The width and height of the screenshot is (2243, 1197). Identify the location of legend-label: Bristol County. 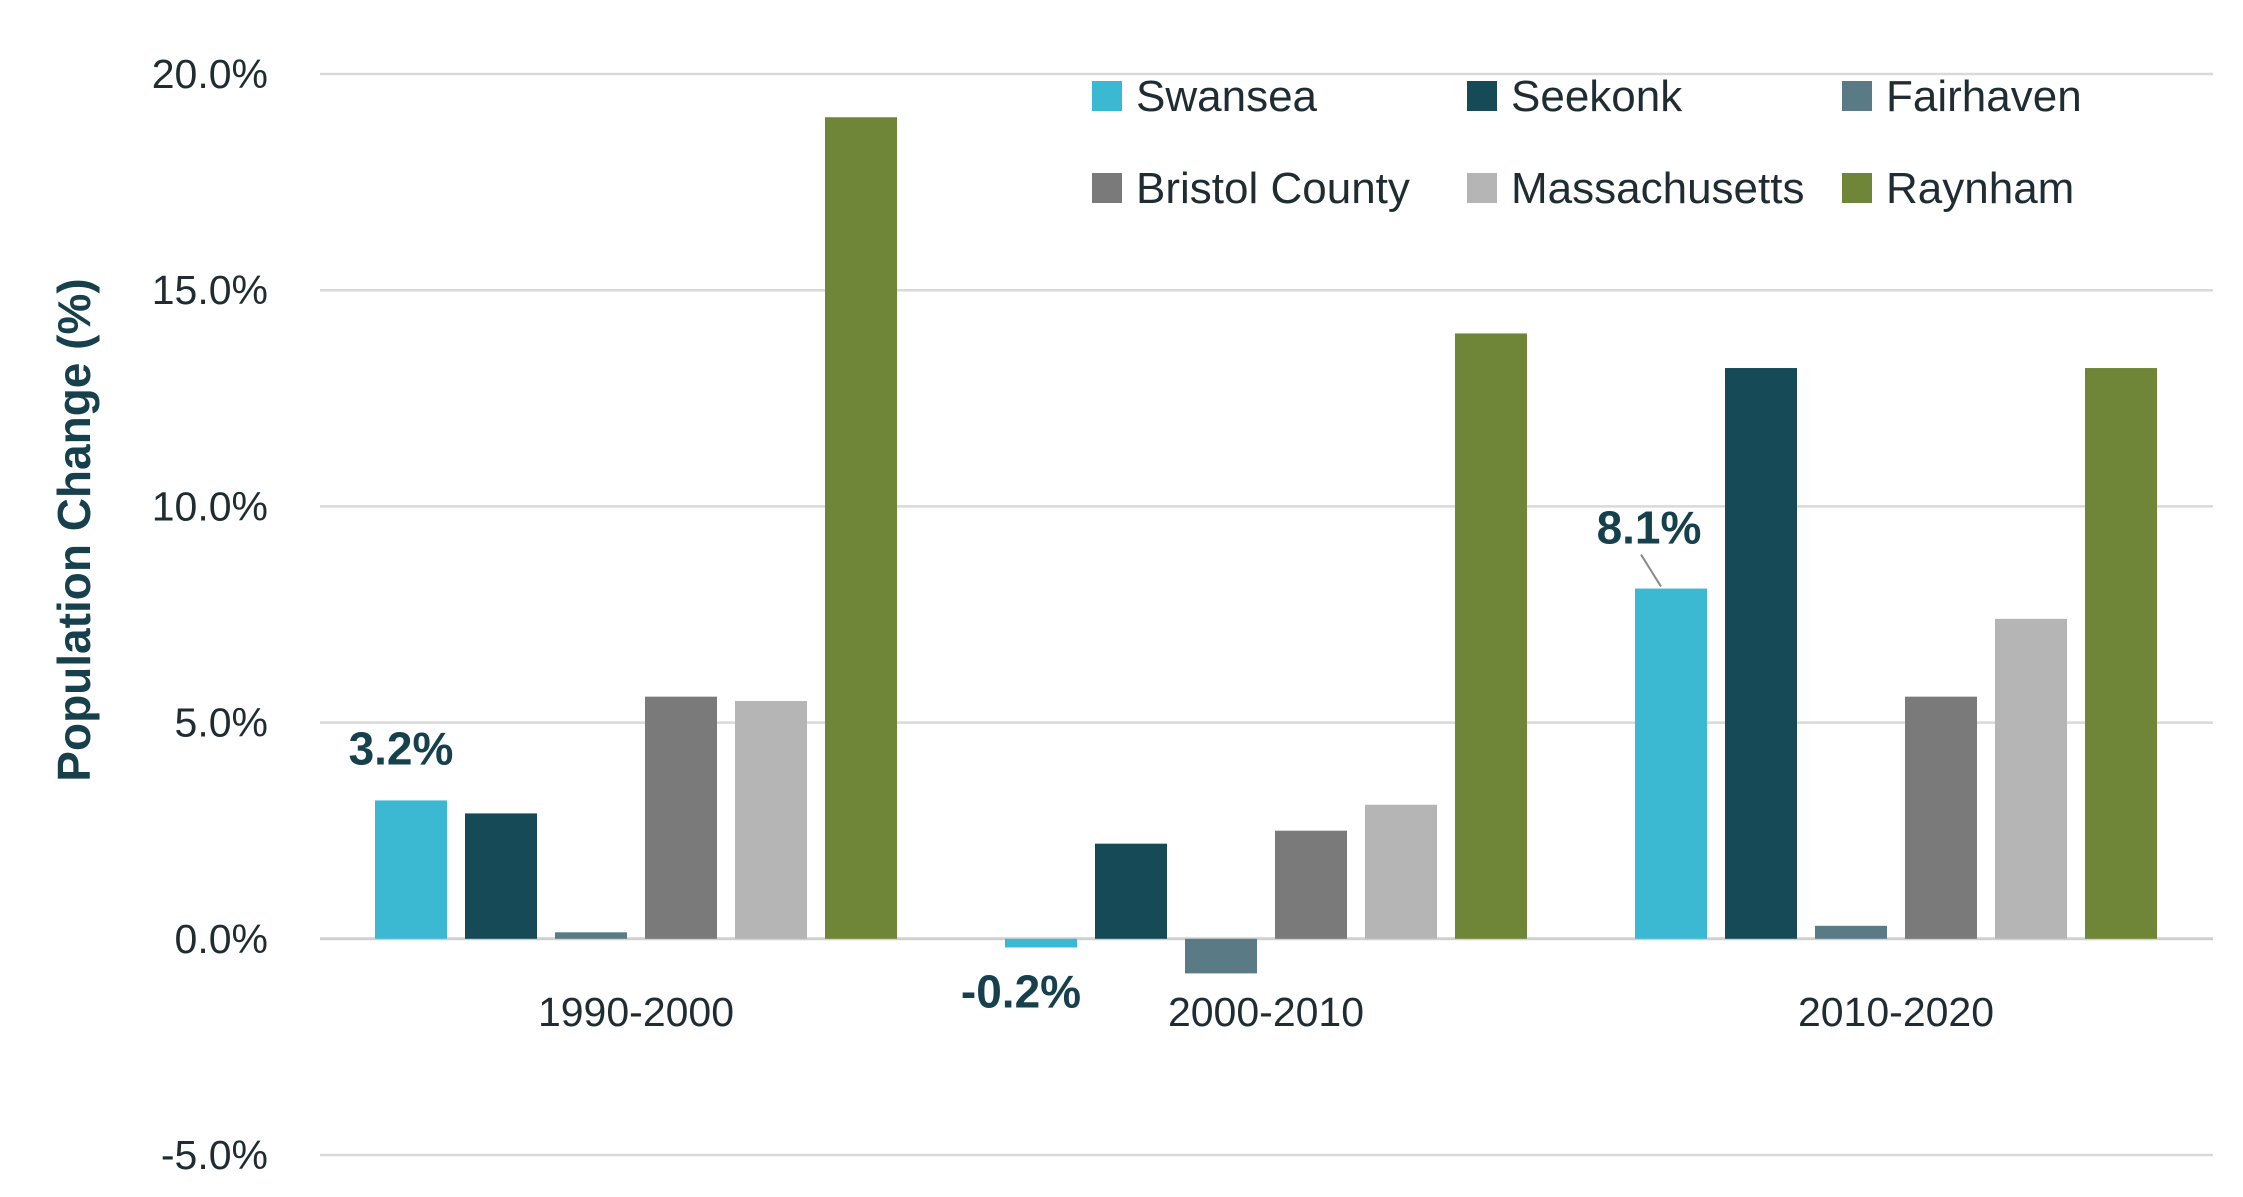
(1273, 188).